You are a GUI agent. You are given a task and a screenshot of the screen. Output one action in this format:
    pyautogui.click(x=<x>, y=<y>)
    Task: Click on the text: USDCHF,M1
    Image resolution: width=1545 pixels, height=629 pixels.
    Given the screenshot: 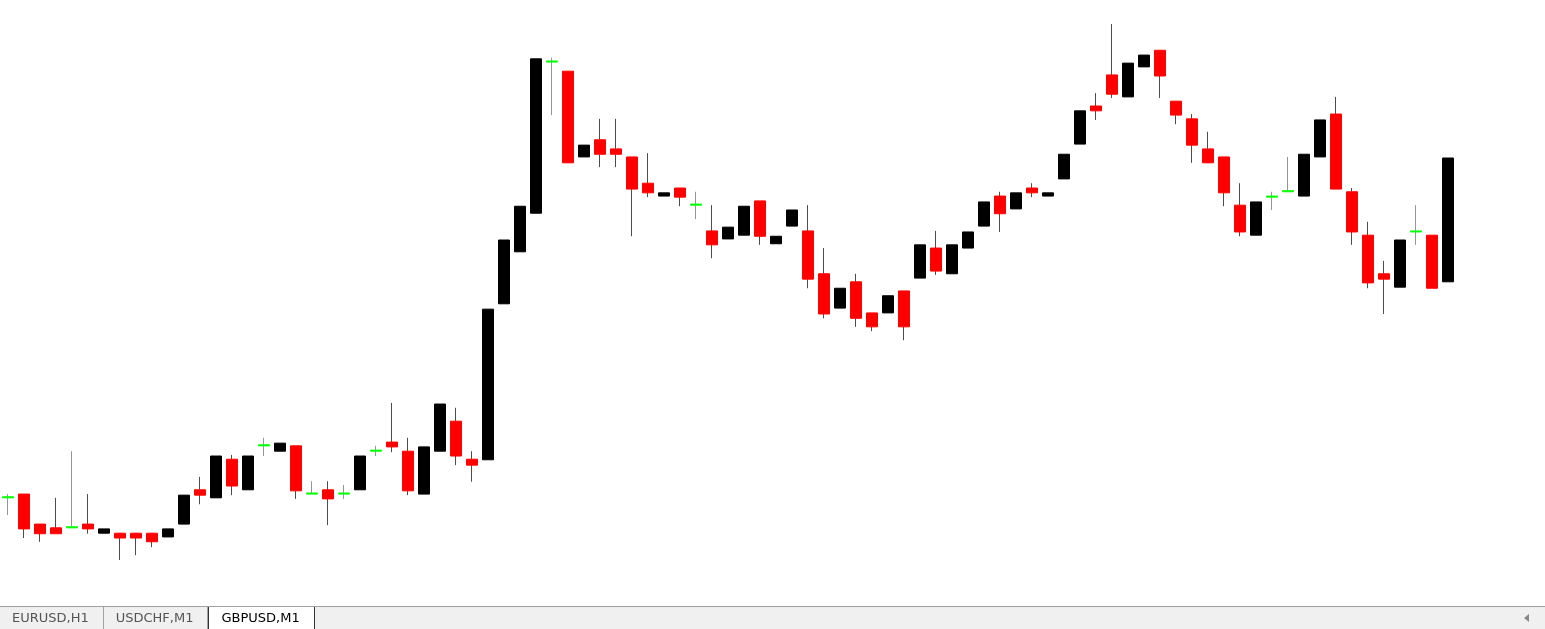 What is the action you would take?
    pyautogui.click(x=156, y=618)
    